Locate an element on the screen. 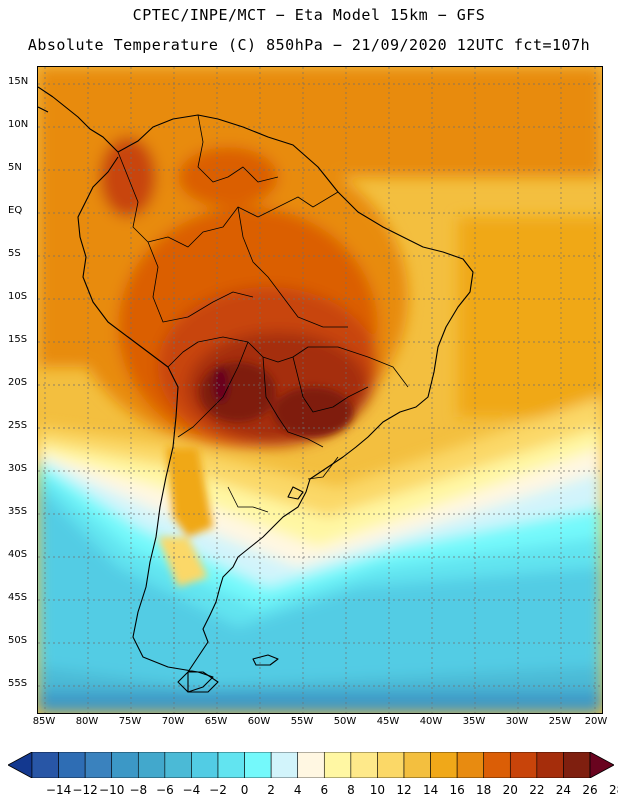  lat-label: 10N is located at coordinates (18, 124).